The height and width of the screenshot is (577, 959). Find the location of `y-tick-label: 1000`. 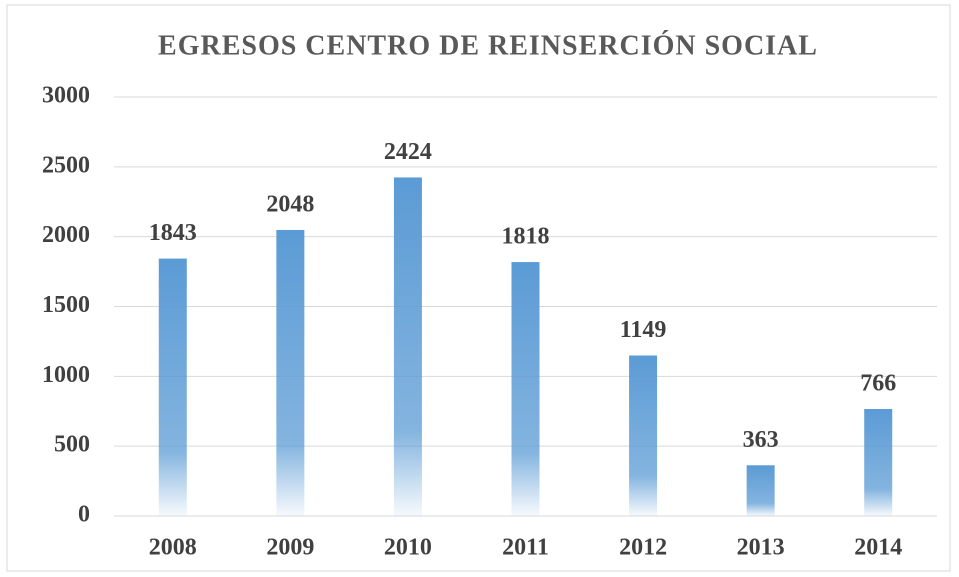

y-tick-label: 1000 is located at coordinates (66, 375).